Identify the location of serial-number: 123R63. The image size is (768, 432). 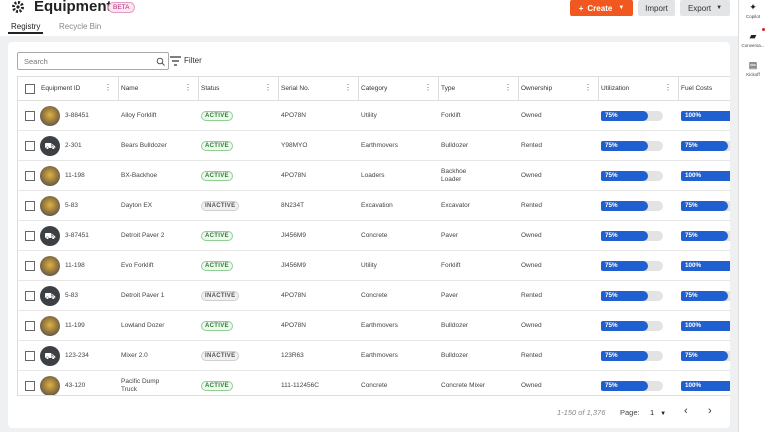
(292, 355).